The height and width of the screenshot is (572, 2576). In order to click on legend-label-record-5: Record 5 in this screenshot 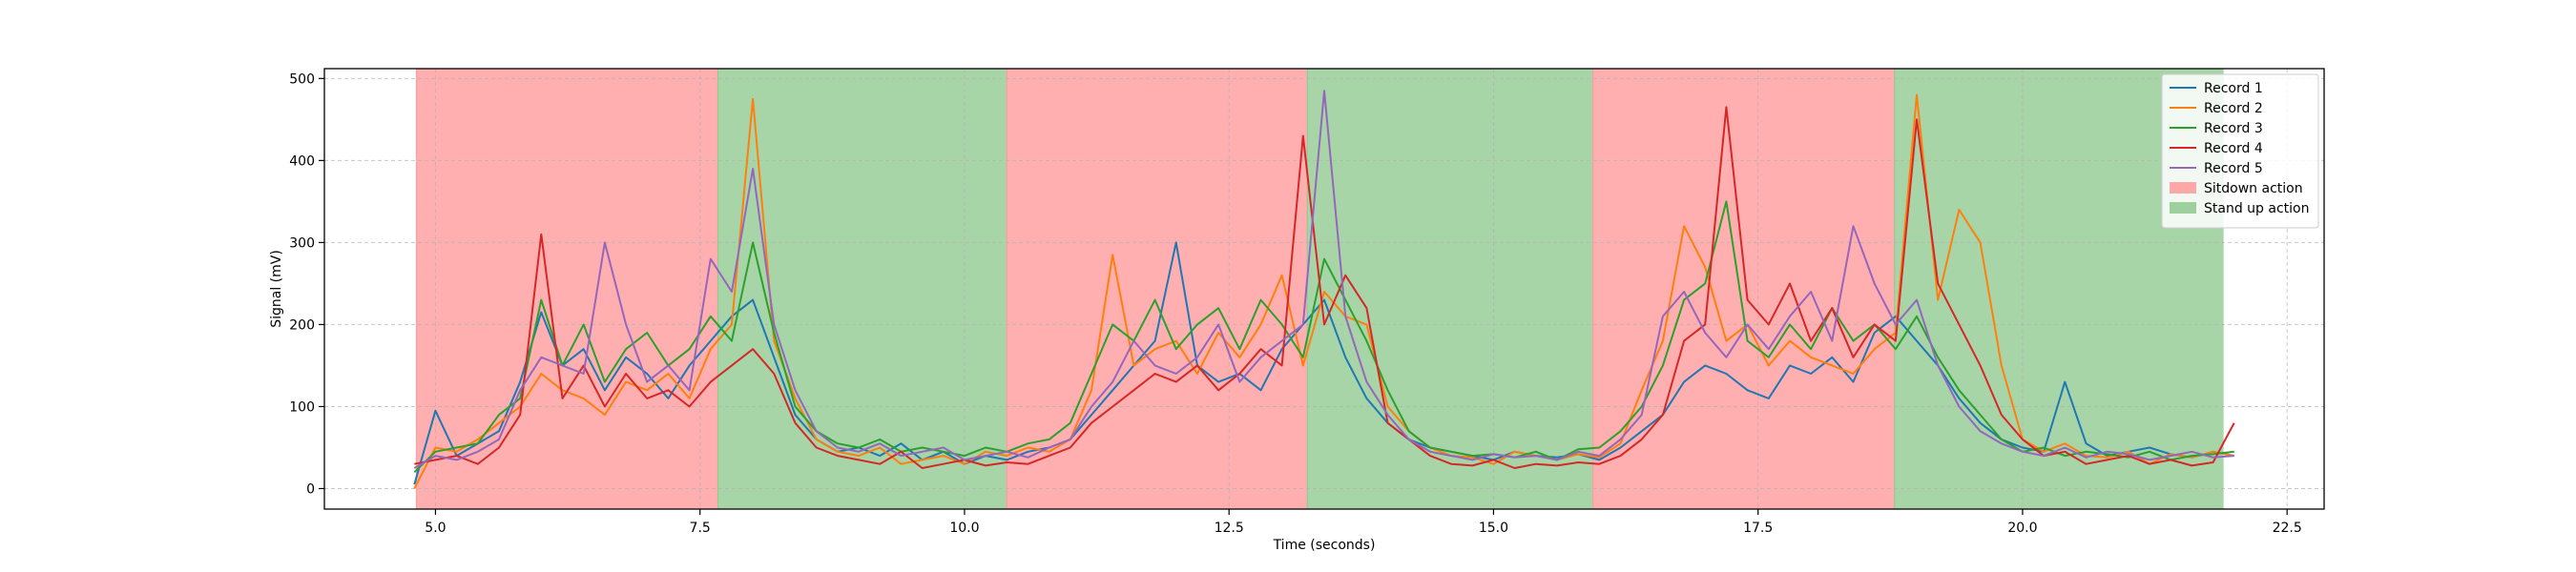, I will do `click(2233, 169)`.